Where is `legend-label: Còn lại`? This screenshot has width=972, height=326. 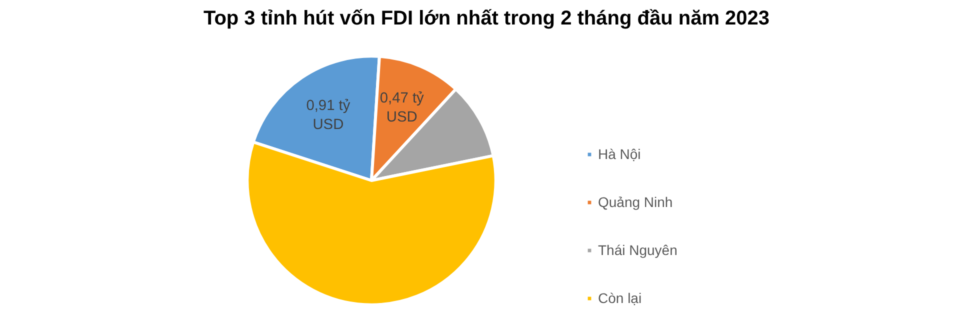
legend-label: Còn lại is located at coordinates (620, 298).